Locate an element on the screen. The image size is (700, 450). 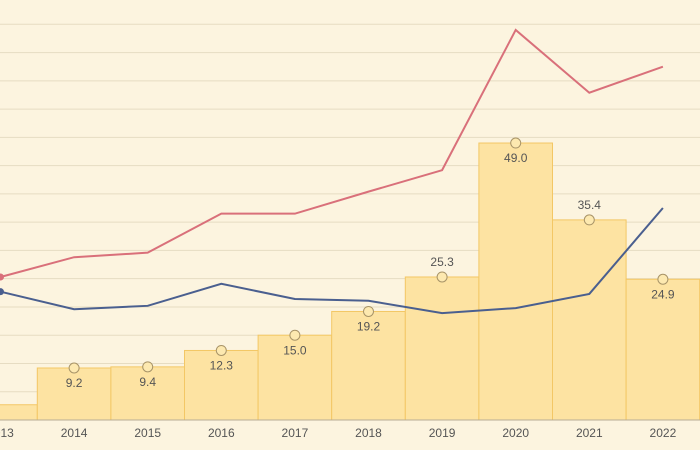
x-tick-label: 2021 is located at coordinates (589, 433).